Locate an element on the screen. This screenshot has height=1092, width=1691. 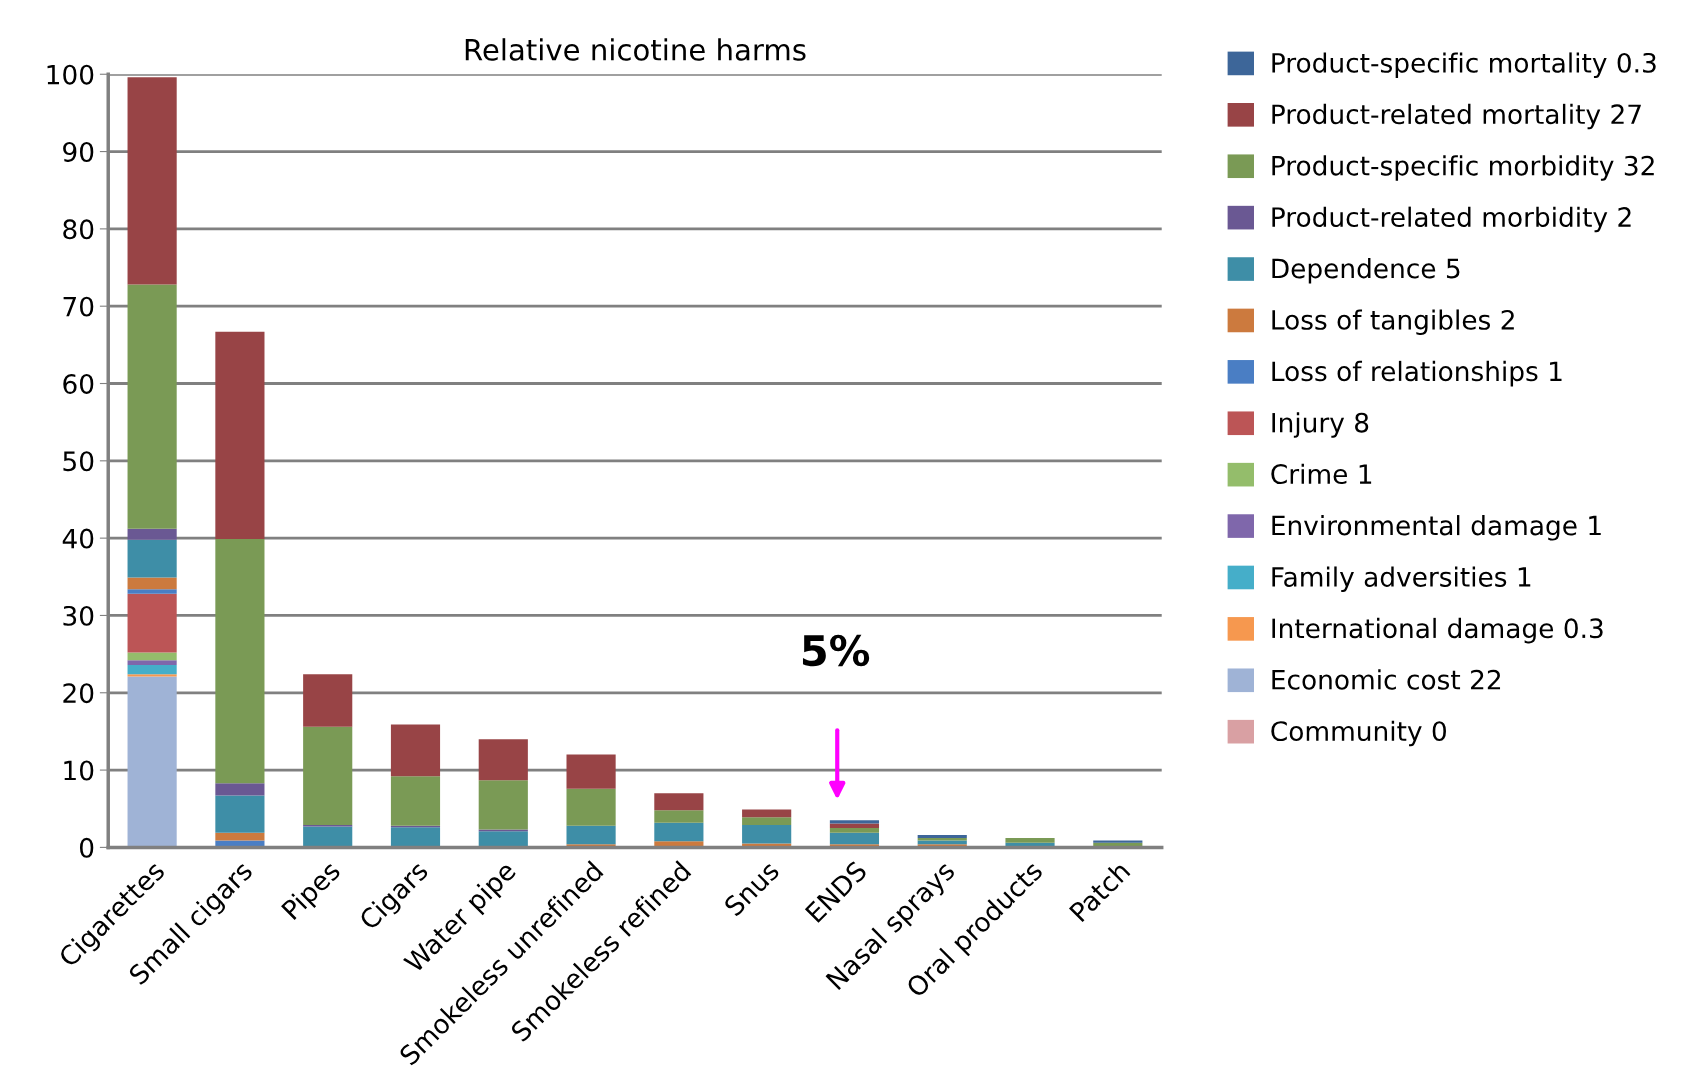
y-tick-label: 40 is located at coordinates (78, 538).